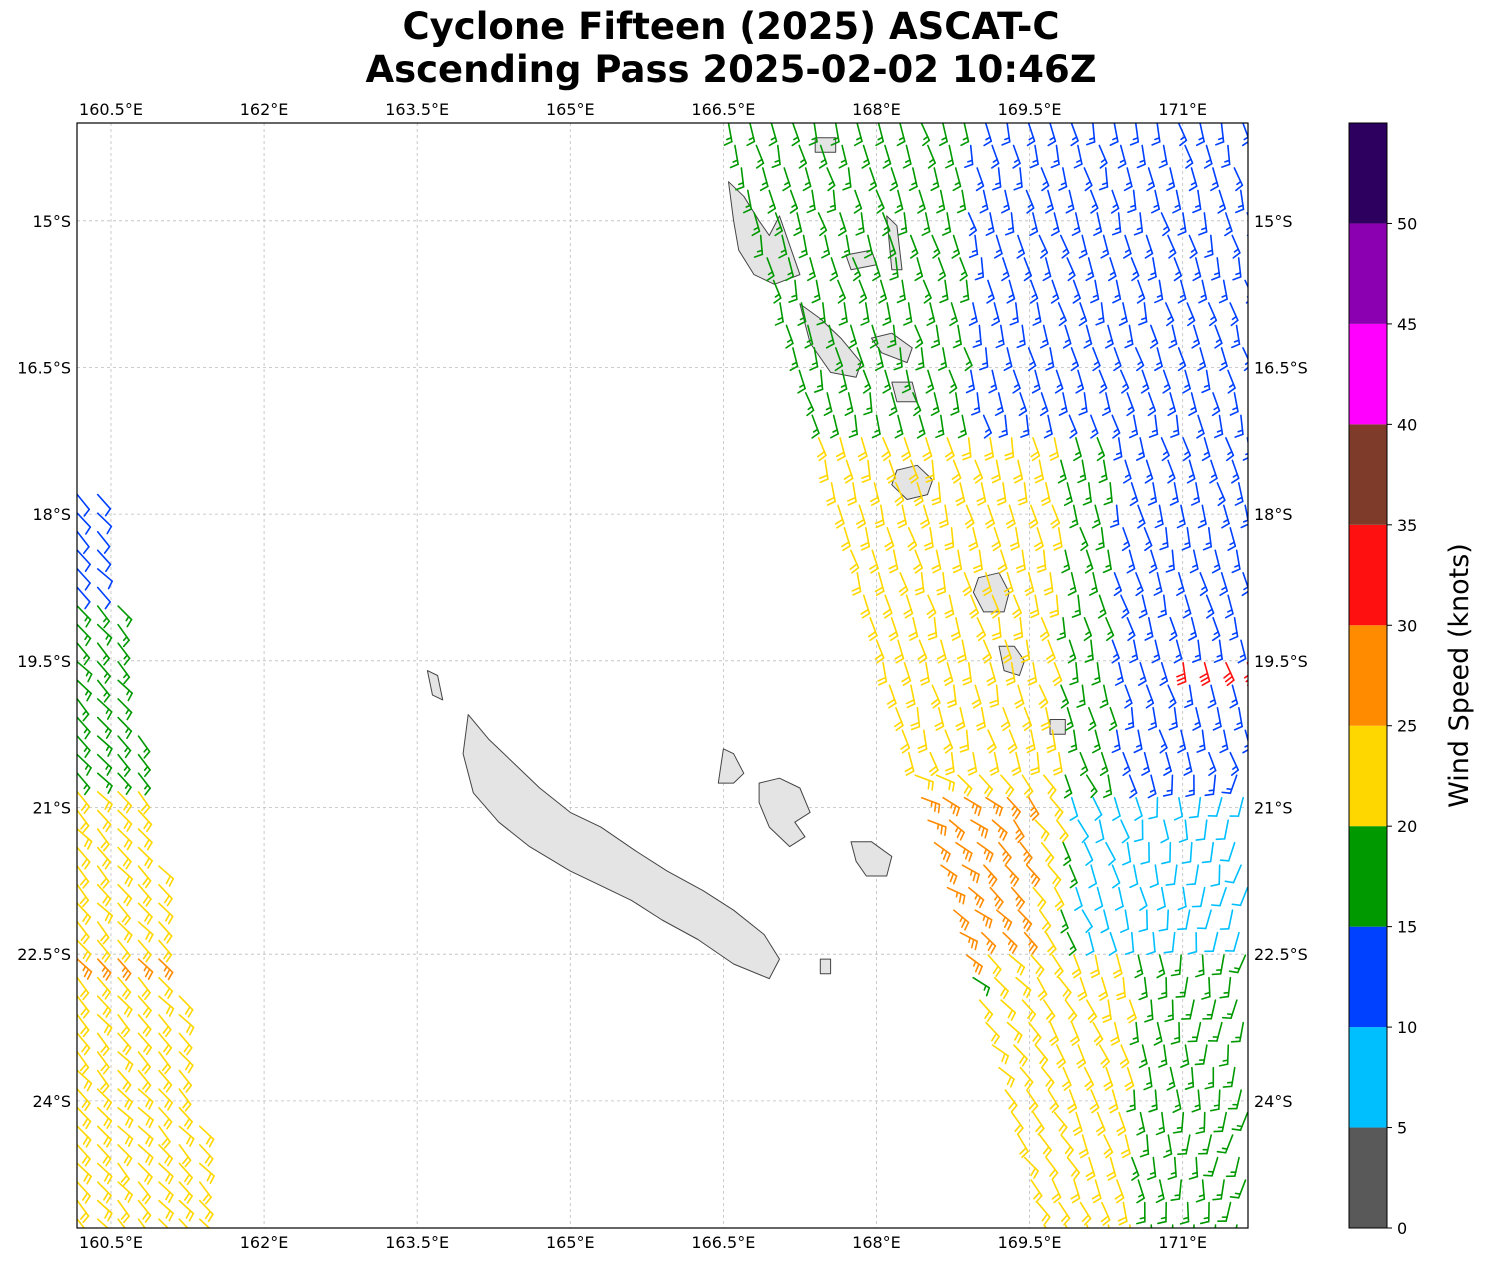 This screenshot has width=1486, height=1264. Describe the element at coordinates (1407, 826) in the screenshot. I see `colorbar-tick-label: 20` at that location.